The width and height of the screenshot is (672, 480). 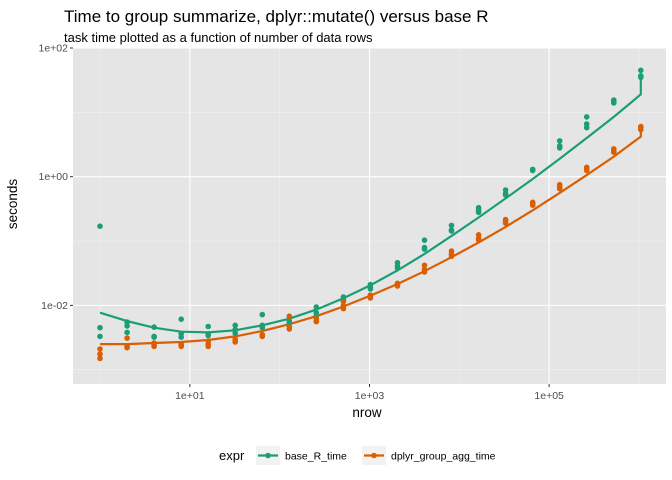 What do you see at coordinates (190, 396) in the screenshot?
I see `x-tick-label: 1e+01` at bounding box center [190, 396].